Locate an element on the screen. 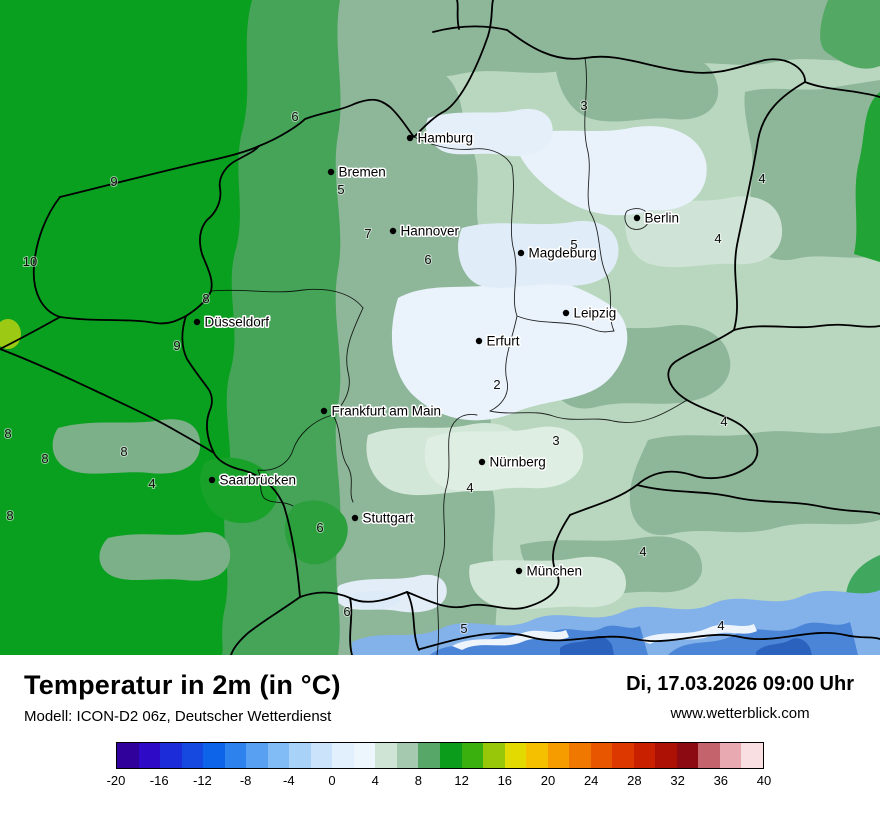  city-marker: Hamburg is located at coordinates (440, 138).